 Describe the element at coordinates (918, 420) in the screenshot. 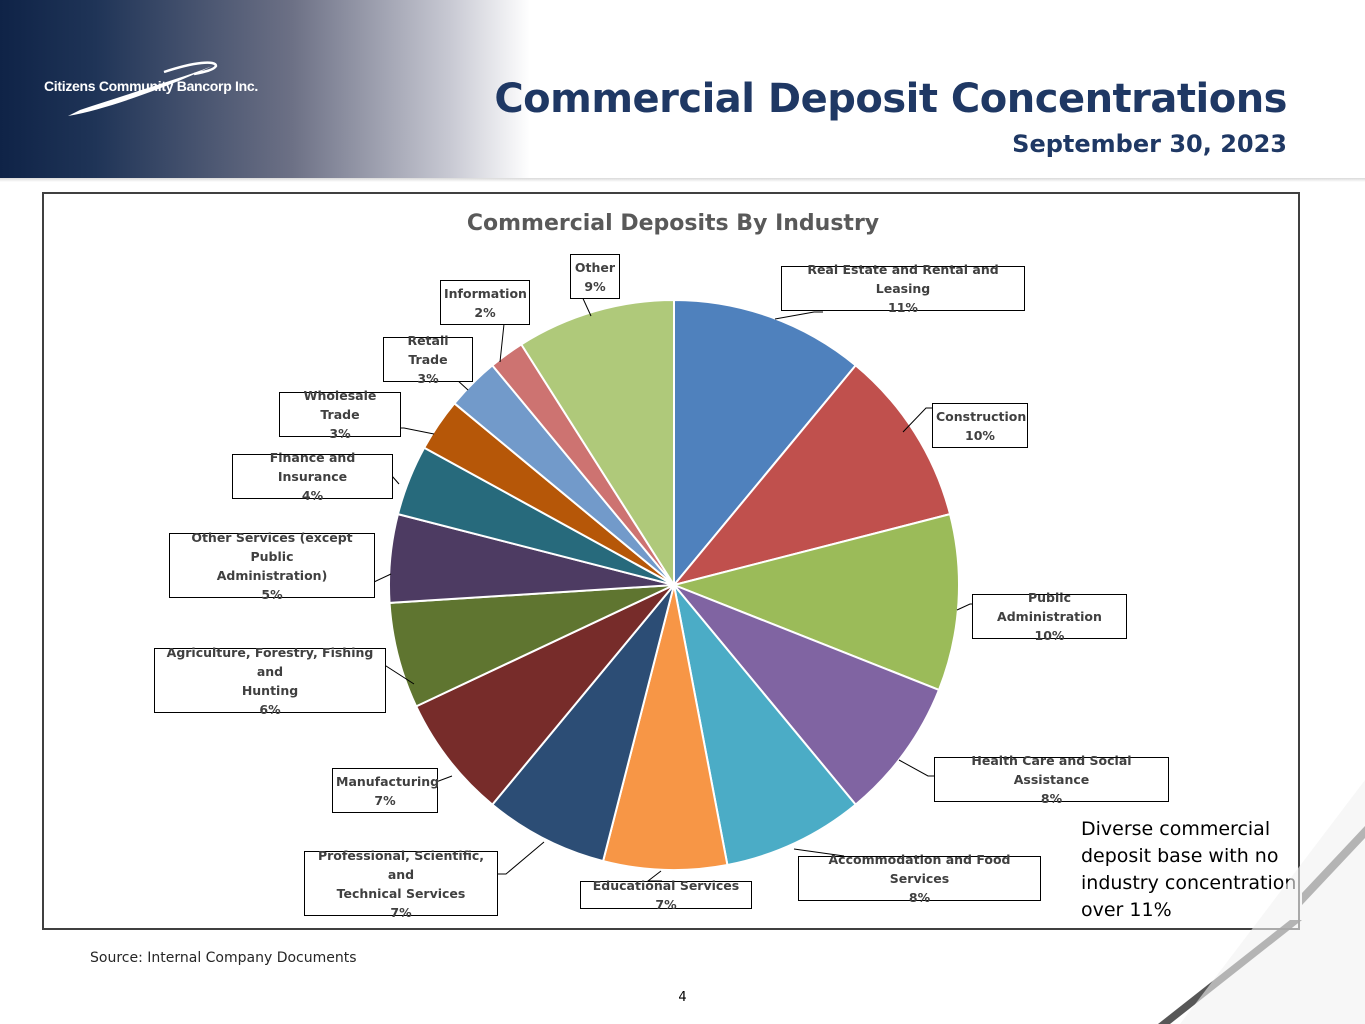

I see `leader-line-construction` at that location.